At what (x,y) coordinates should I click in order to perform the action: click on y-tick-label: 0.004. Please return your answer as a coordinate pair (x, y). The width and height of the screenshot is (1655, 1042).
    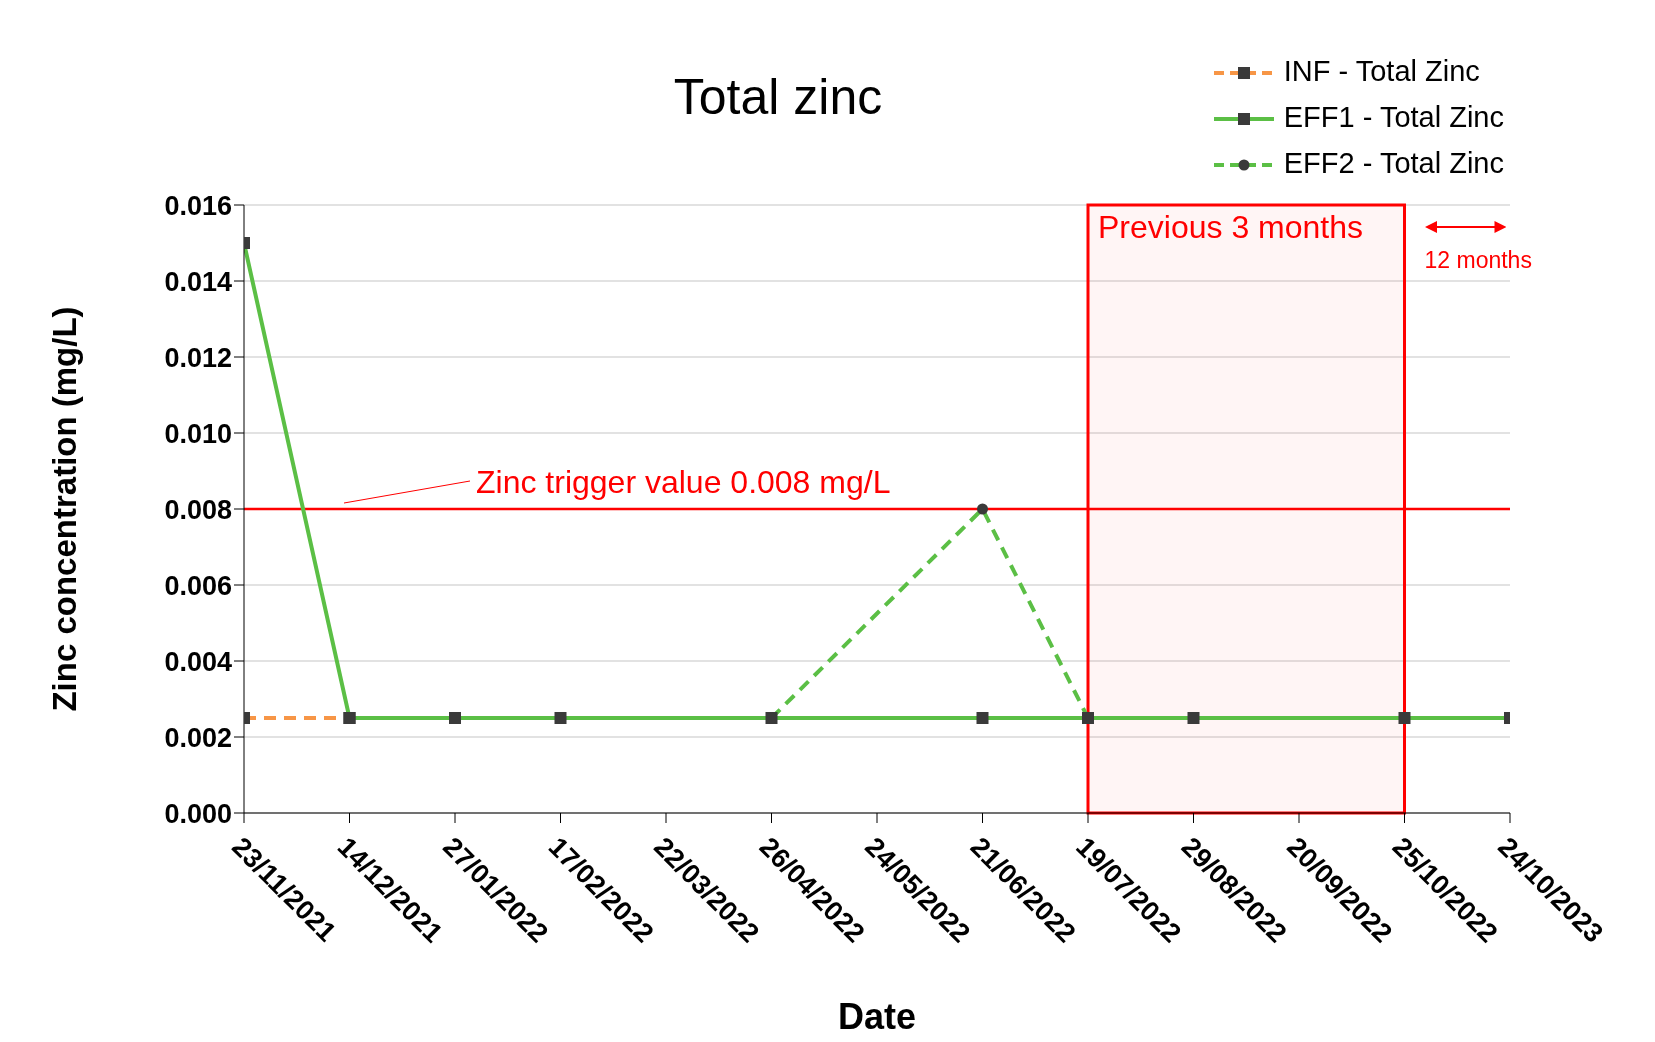
    Looking at the image, I should click on (198, 661).